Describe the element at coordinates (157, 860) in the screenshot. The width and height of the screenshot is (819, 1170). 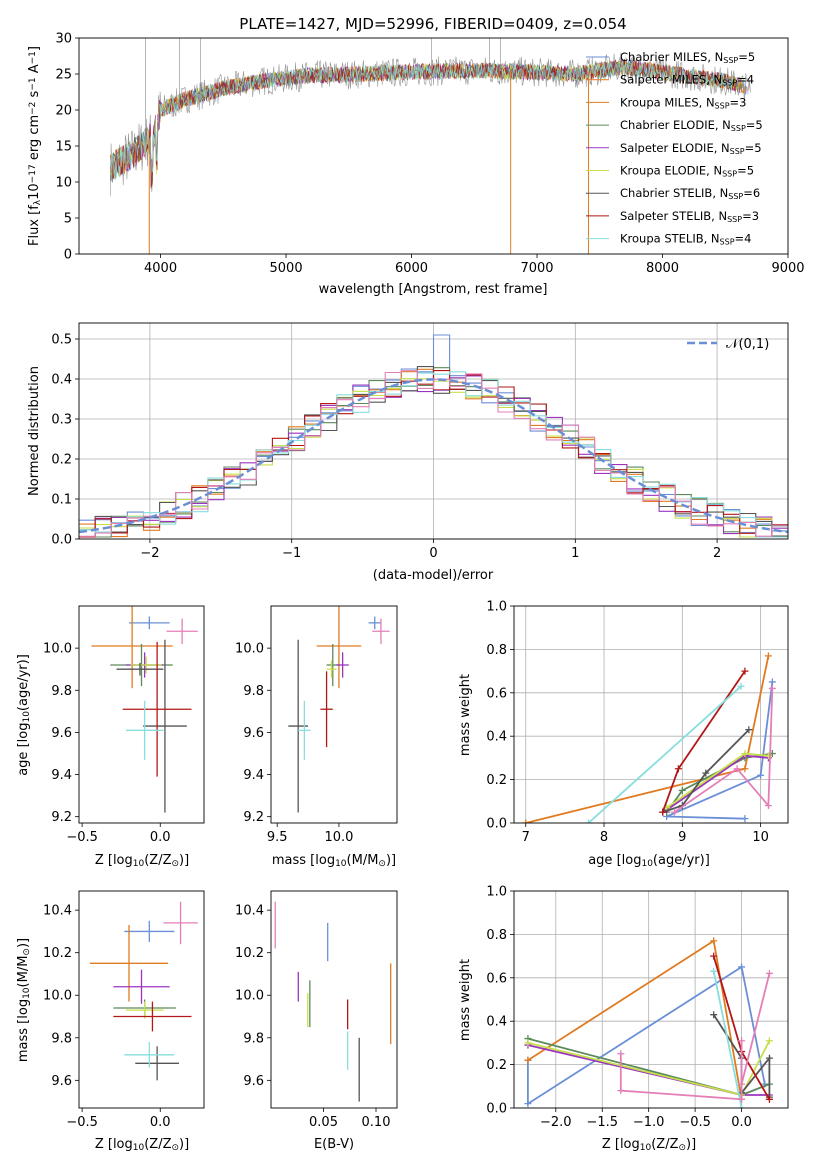
I see `label-part: (Z/Z` at that location.